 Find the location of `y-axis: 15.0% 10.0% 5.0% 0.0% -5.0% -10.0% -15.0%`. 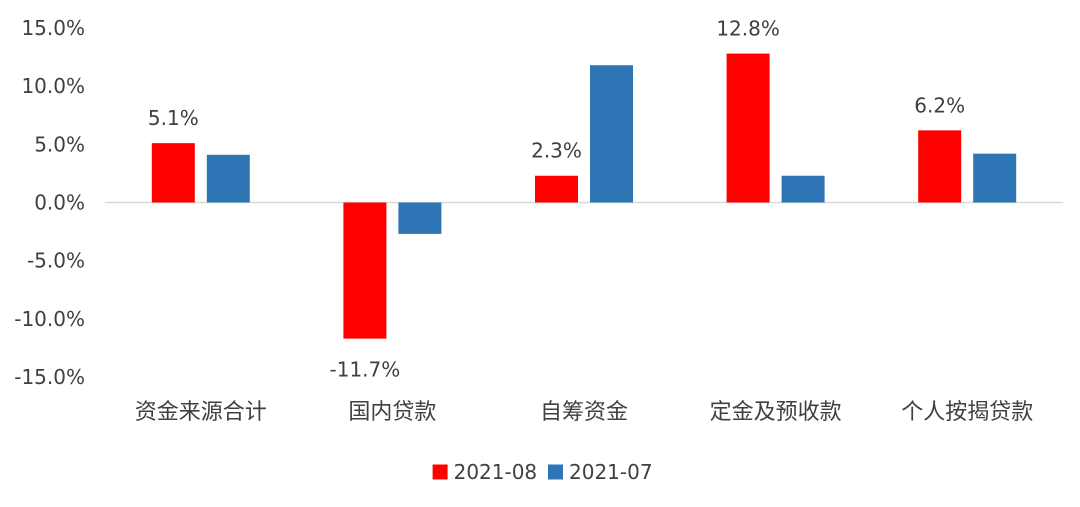

y-axis: 15.0% 10.0% 5.0% 0.0% -5.0% -10.0% -15.0% is located at coordinates (49, 202).